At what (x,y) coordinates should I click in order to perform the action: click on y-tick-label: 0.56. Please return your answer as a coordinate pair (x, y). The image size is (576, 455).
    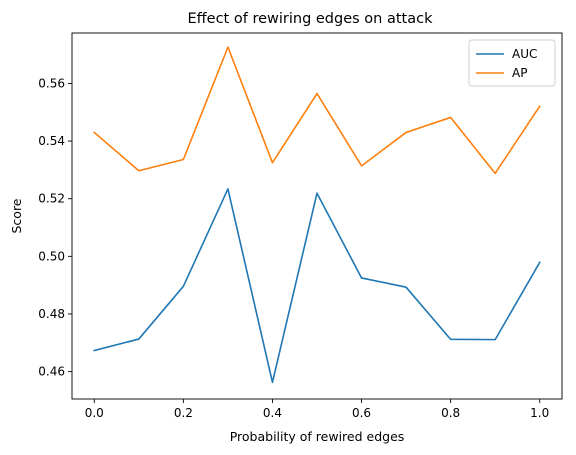
    Looking at the image, I should click on (51, 83).